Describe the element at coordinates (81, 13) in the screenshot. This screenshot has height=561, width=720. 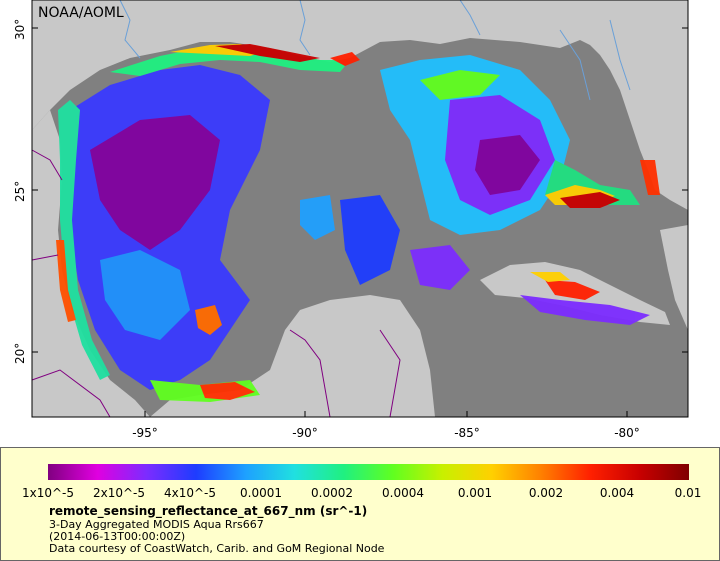
I see `credit-label: NOAA/AOML` at that location.